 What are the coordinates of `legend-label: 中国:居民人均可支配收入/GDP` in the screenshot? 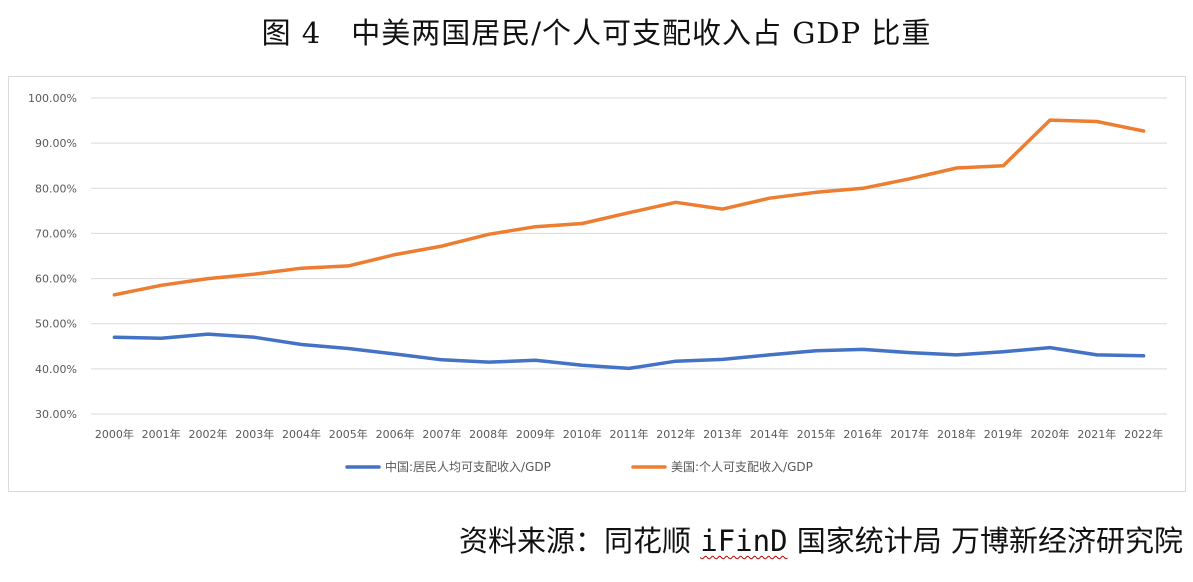 It's located at (468, 466).